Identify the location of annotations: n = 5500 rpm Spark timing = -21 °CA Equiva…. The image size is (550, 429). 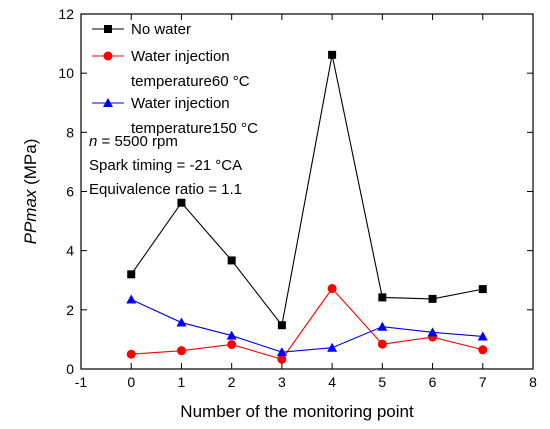
(165, 165).